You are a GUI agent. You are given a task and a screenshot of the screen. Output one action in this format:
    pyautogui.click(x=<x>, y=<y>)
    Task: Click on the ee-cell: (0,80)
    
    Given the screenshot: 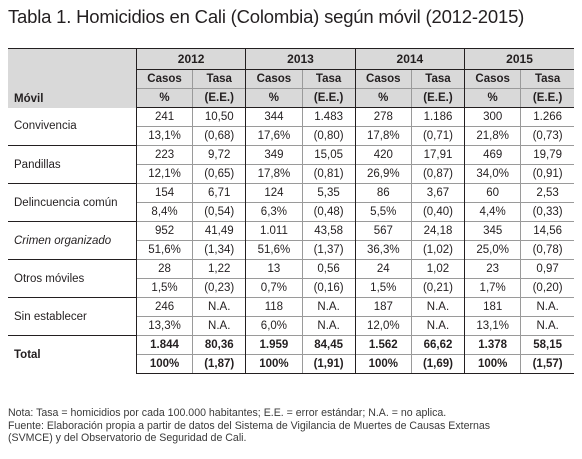 What is the action you would take?
    pyautogui.click(x=328, y=136)
    